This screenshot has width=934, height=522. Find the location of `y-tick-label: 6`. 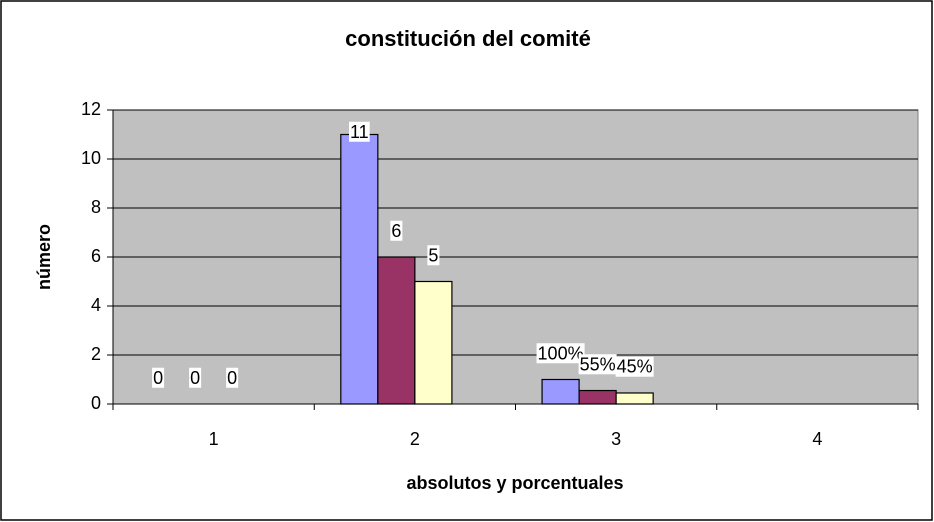

y-tick-label: 6 is located at coordinates (96, 256).